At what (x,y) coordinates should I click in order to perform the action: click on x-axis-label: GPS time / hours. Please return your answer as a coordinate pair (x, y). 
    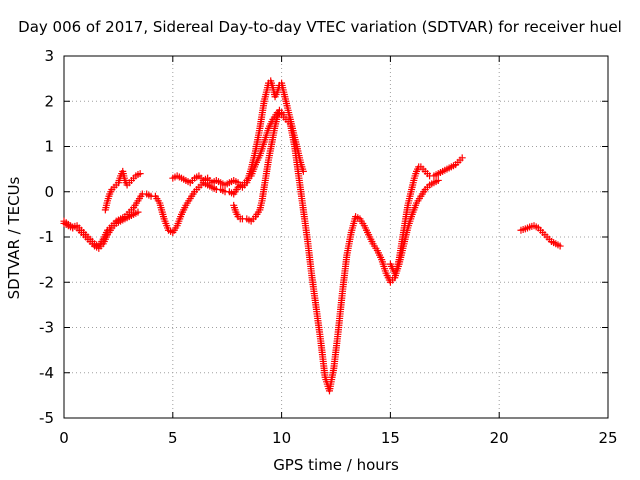
    Looking at the image, I should click on (336, 465).